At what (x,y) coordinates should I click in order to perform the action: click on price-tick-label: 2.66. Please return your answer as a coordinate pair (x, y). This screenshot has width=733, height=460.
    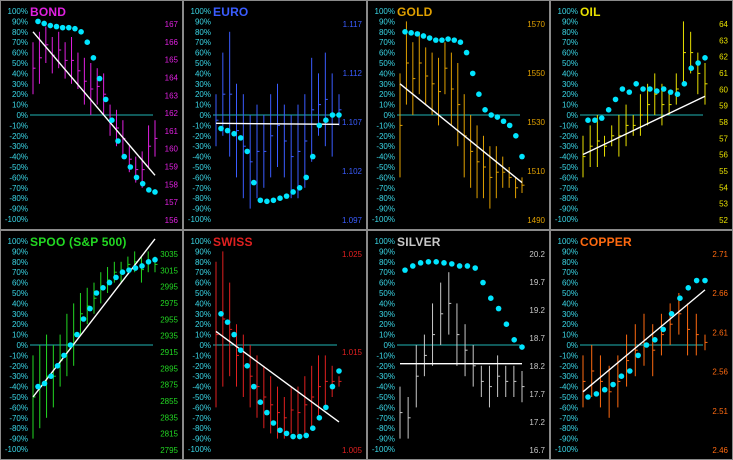
    Looking at the image, I should click on (720, 293).